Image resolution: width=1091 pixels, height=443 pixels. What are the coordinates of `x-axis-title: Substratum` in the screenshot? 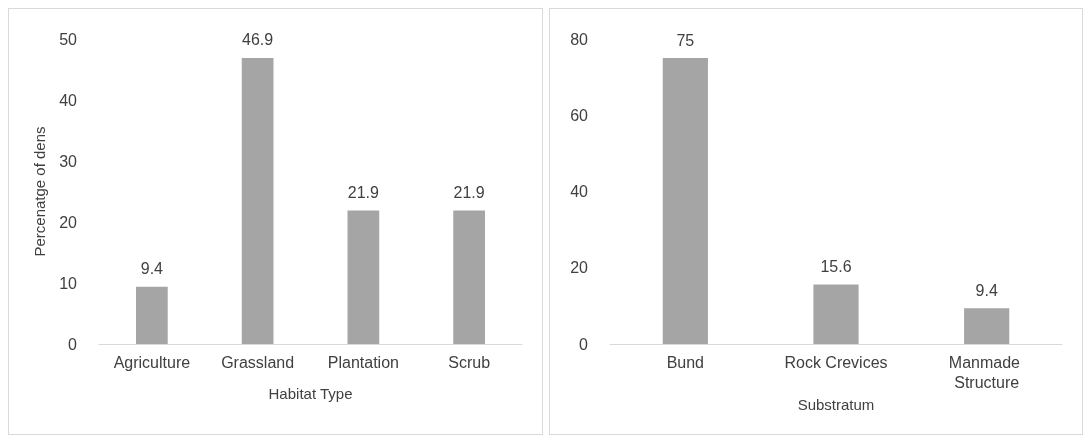 It's located at (836, 404).